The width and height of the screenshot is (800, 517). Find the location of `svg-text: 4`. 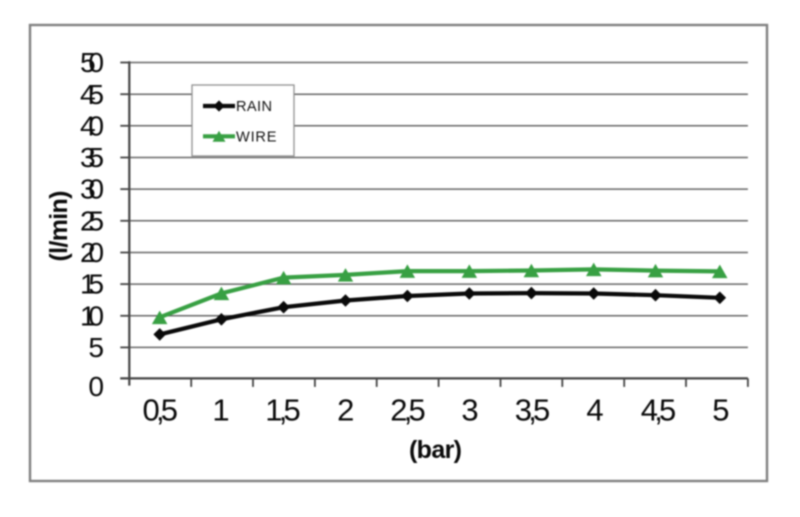

svg-text: 4 is located at coordinates (594, 410).